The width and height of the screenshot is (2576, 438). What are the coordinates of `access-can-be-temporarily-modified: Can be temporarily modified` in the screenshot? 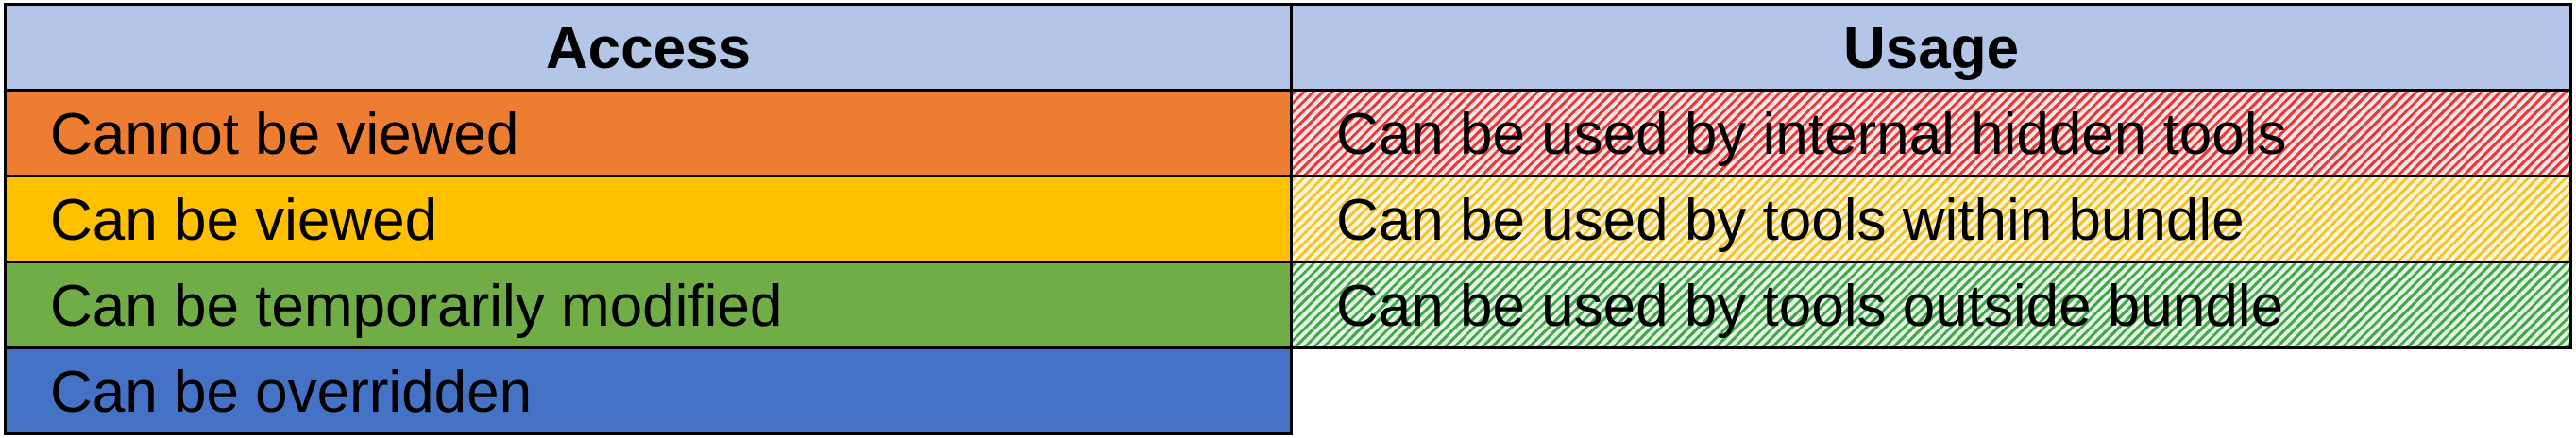 It's located at (648, 305).